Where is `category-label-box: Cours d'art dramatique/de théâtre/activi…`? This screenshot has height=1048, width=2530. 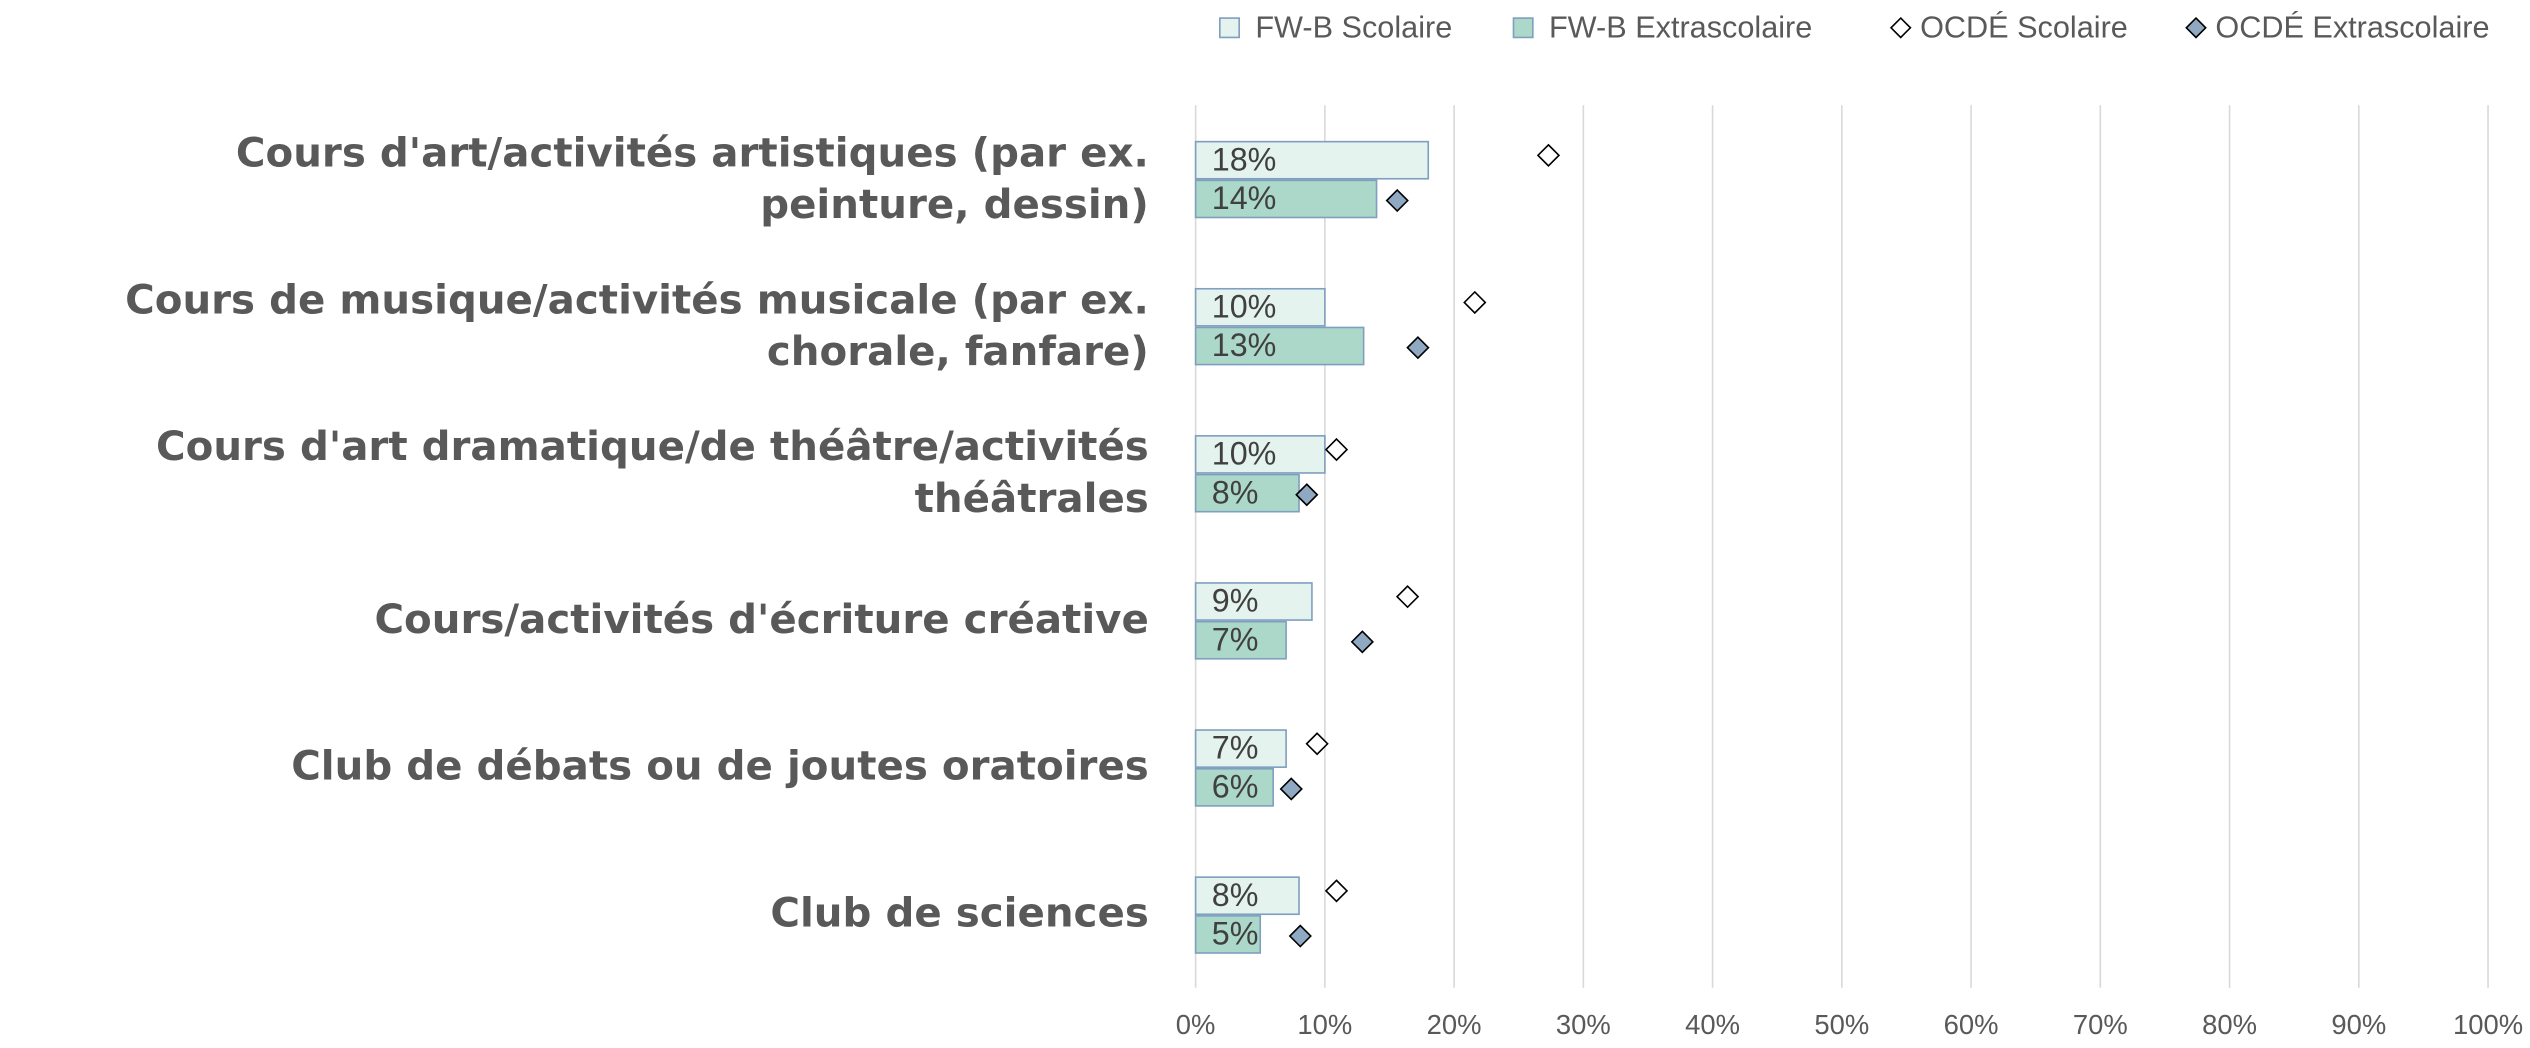 category-label-box: Cours d'art dramatique/de théâtre/activi… is located at coordinates (652, 472).